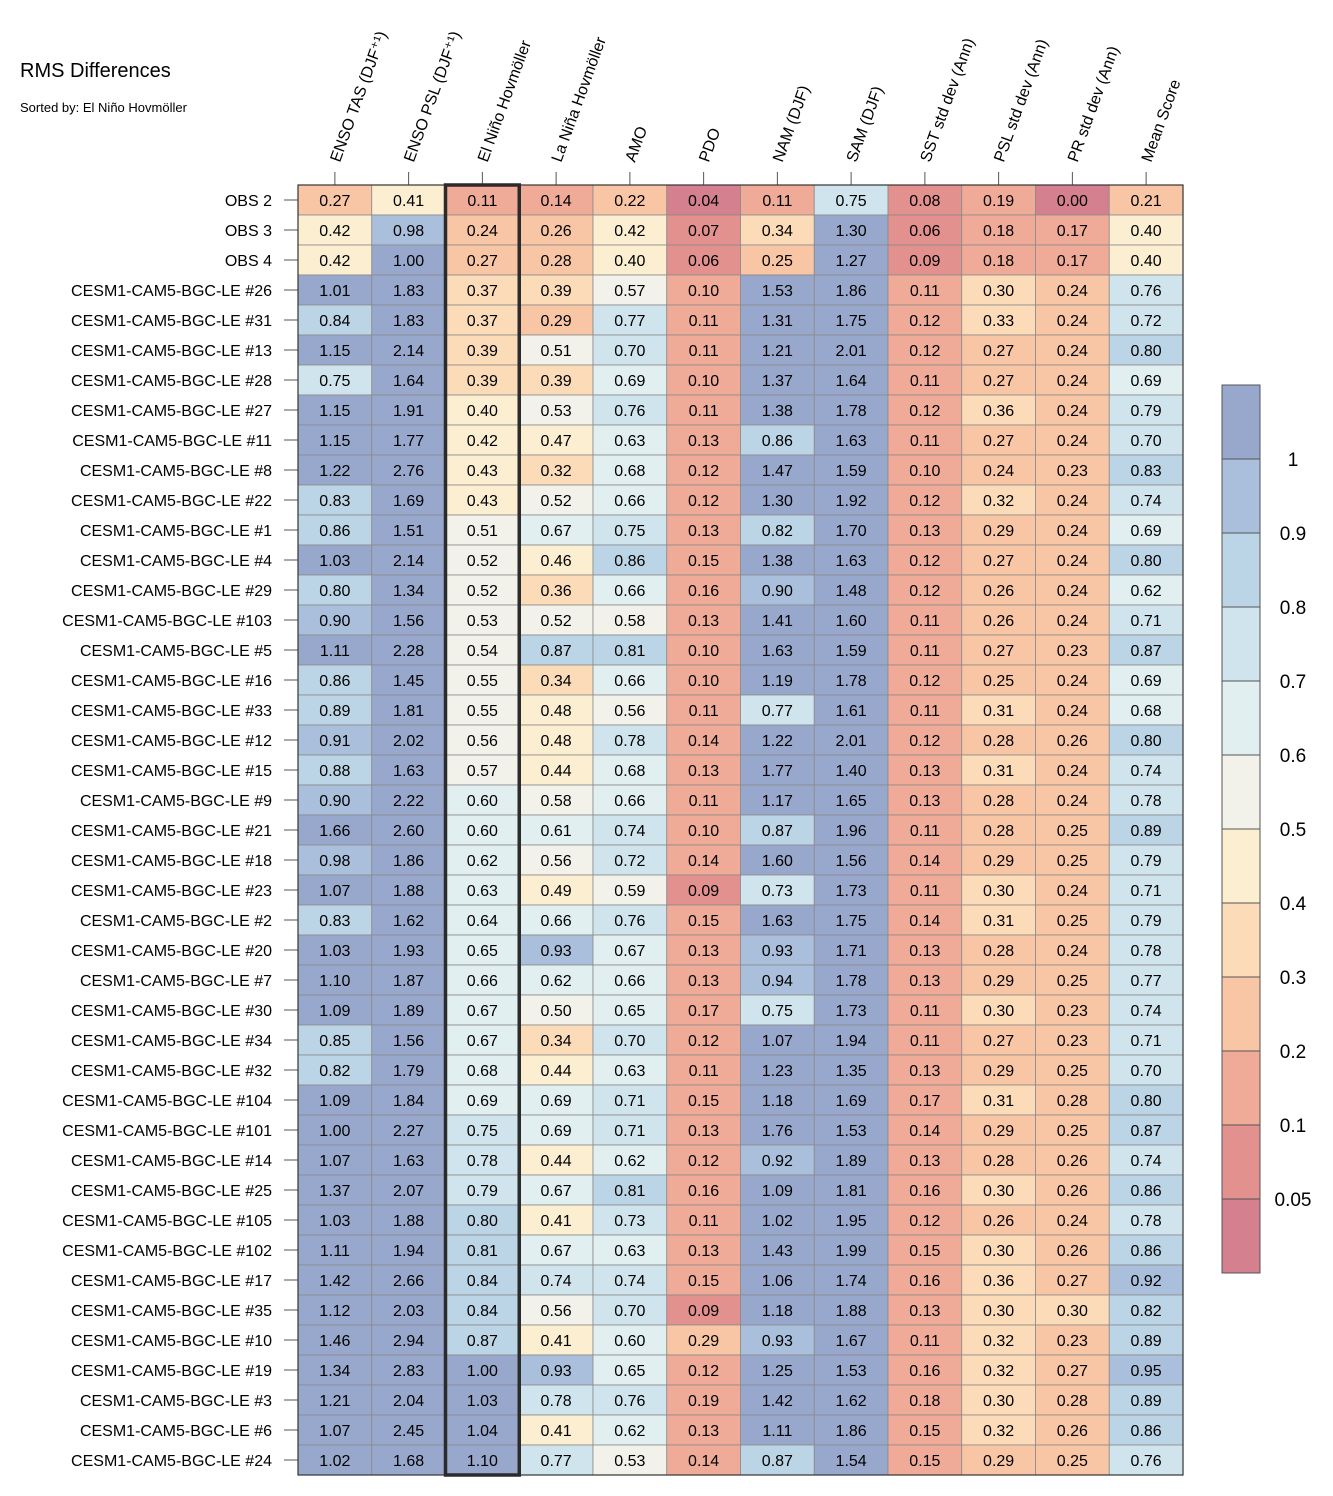  Describe the element at coordinates (1146, 771) in the screenshot. I see `cell-value-label: 0.74` at that location.